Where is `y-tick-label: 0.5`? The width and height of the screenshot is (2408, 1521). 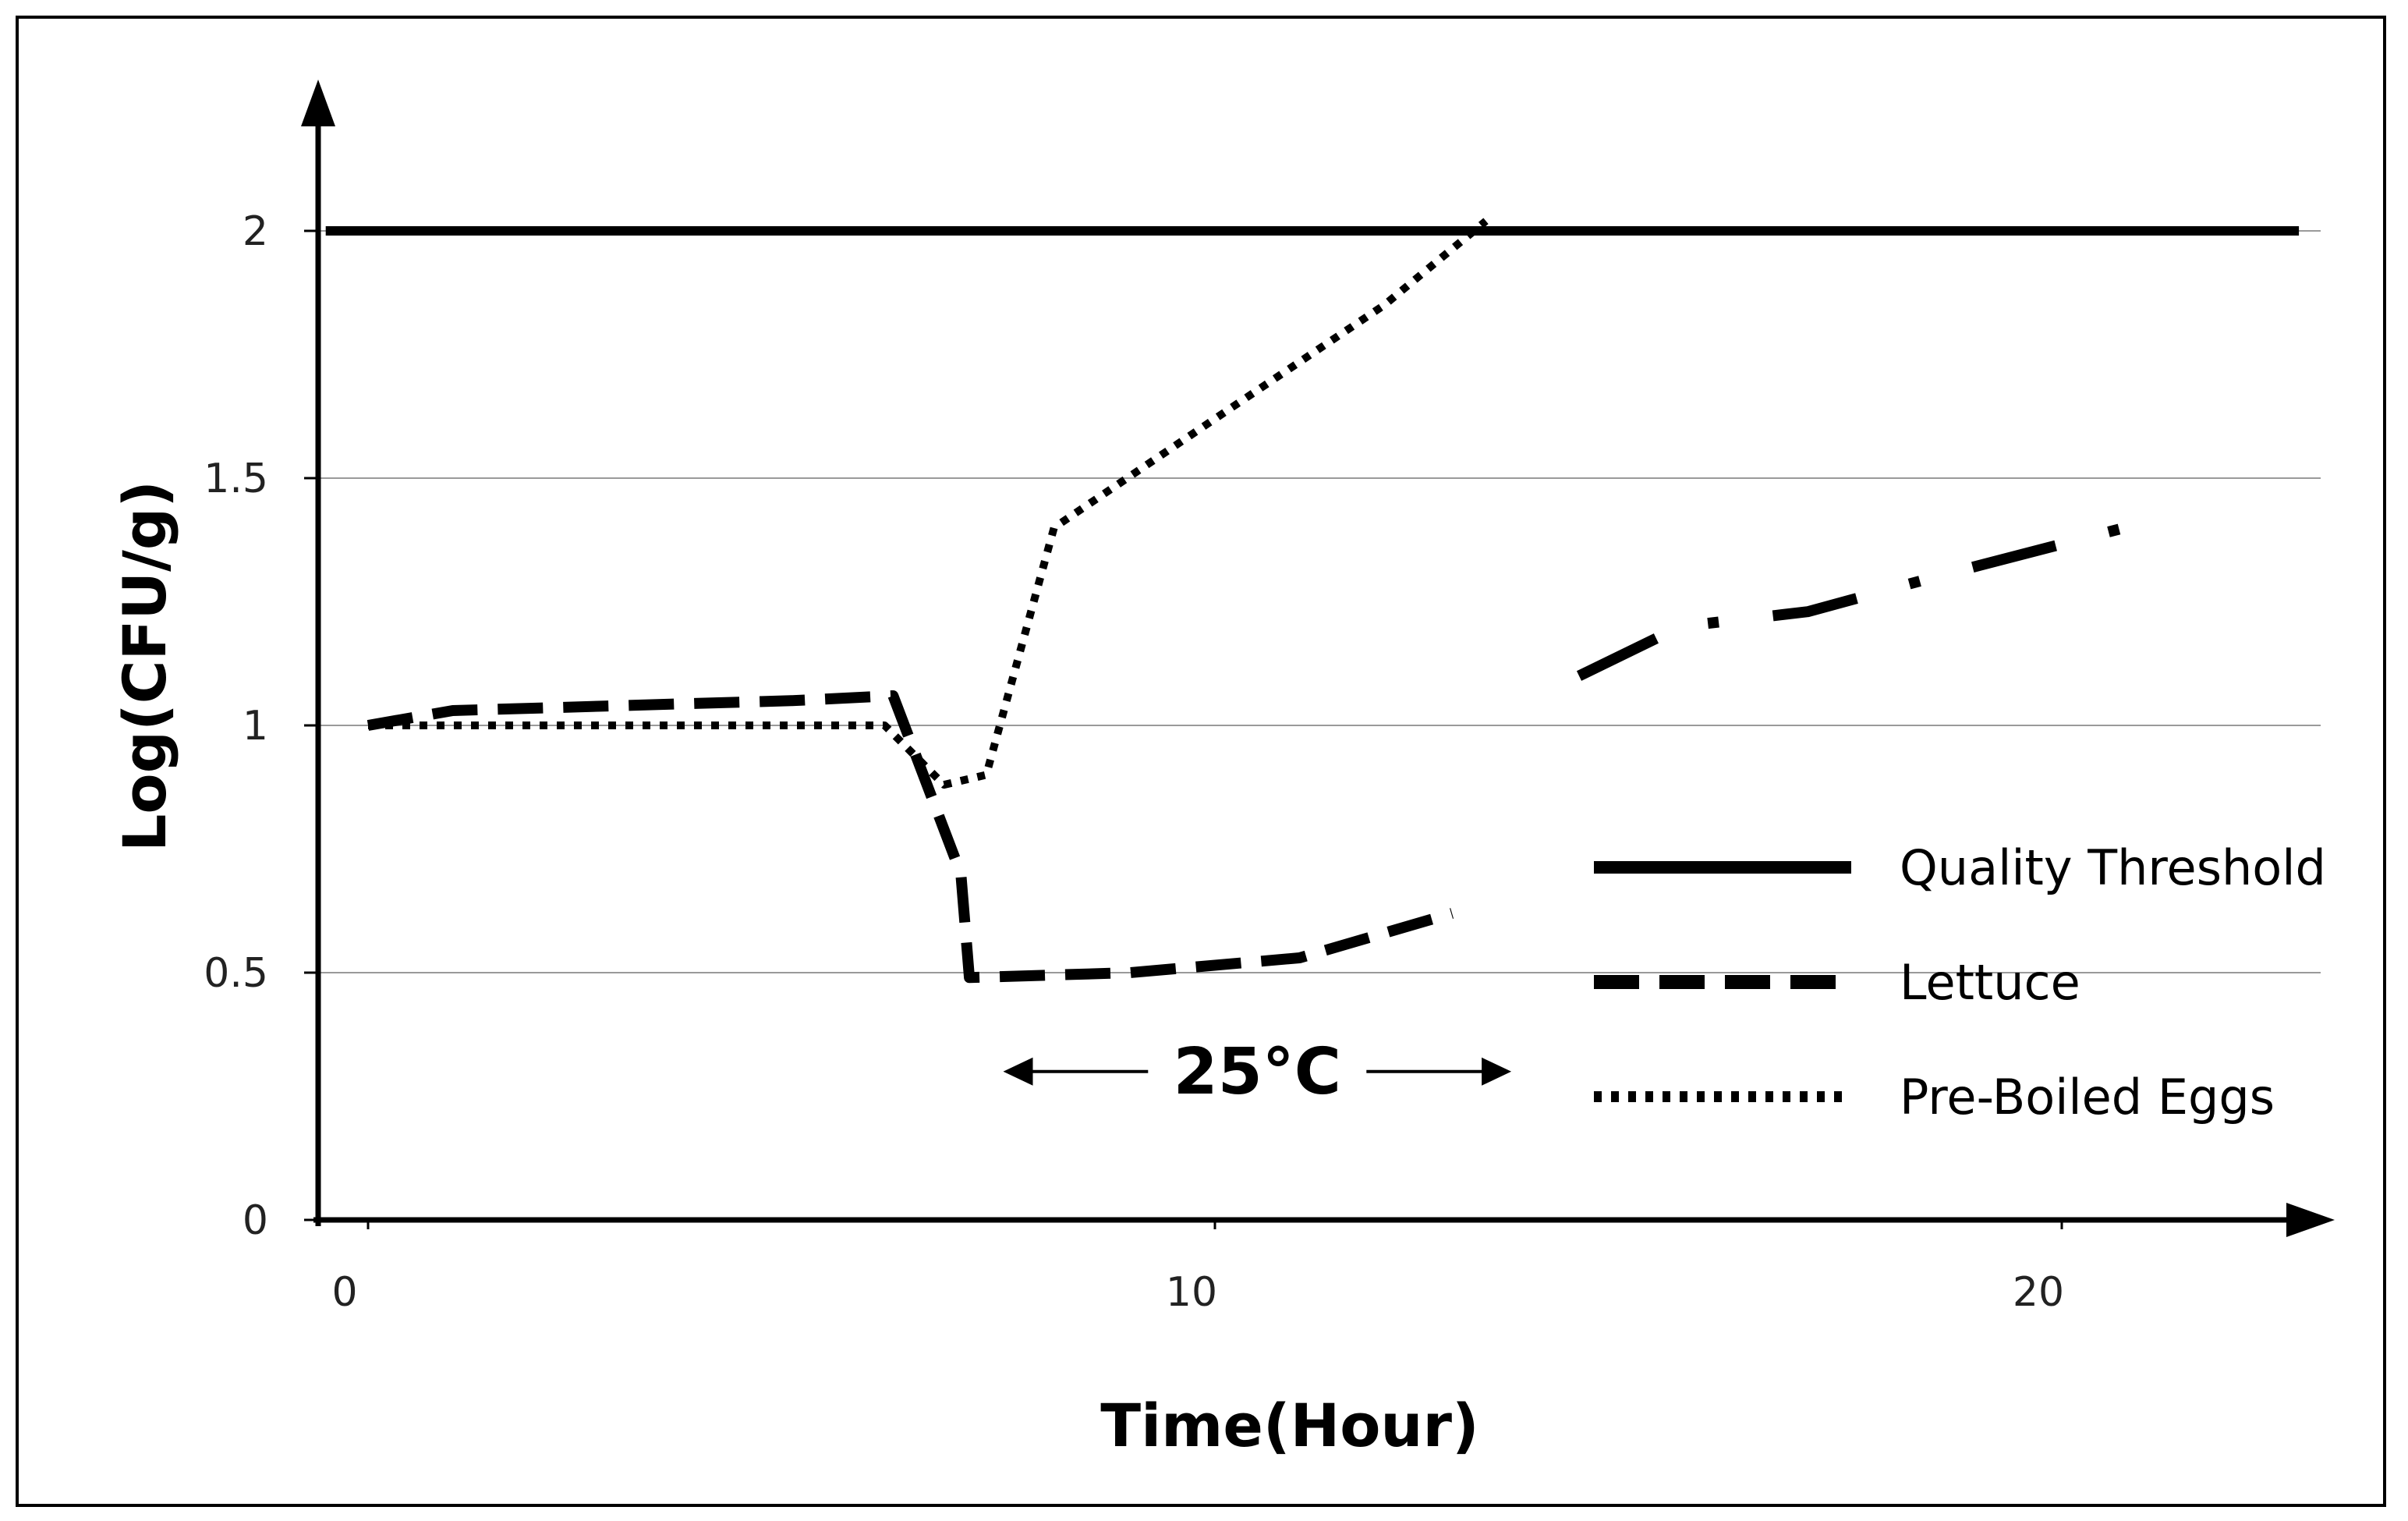
y-tick-label: 0.5 is located at coordinates (236, 973).